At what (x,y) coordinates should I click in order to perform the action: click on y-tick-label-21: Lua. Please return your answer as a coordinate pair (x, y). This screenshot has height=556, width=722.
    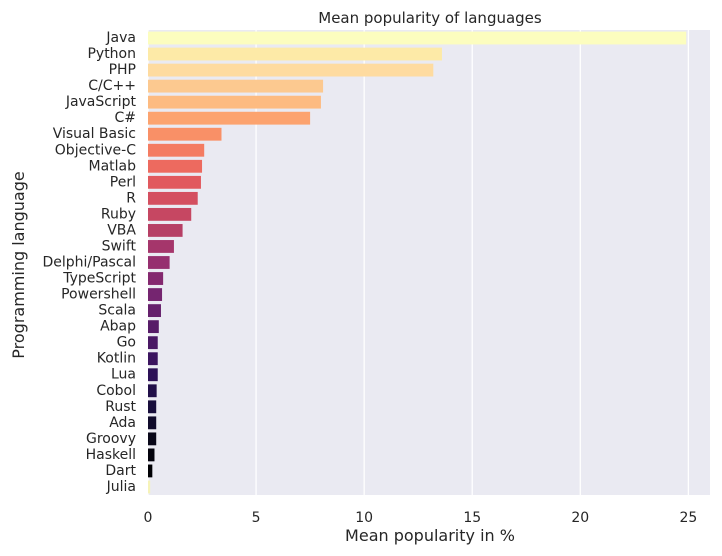
    Looking at the image, I should click on (123, 375).